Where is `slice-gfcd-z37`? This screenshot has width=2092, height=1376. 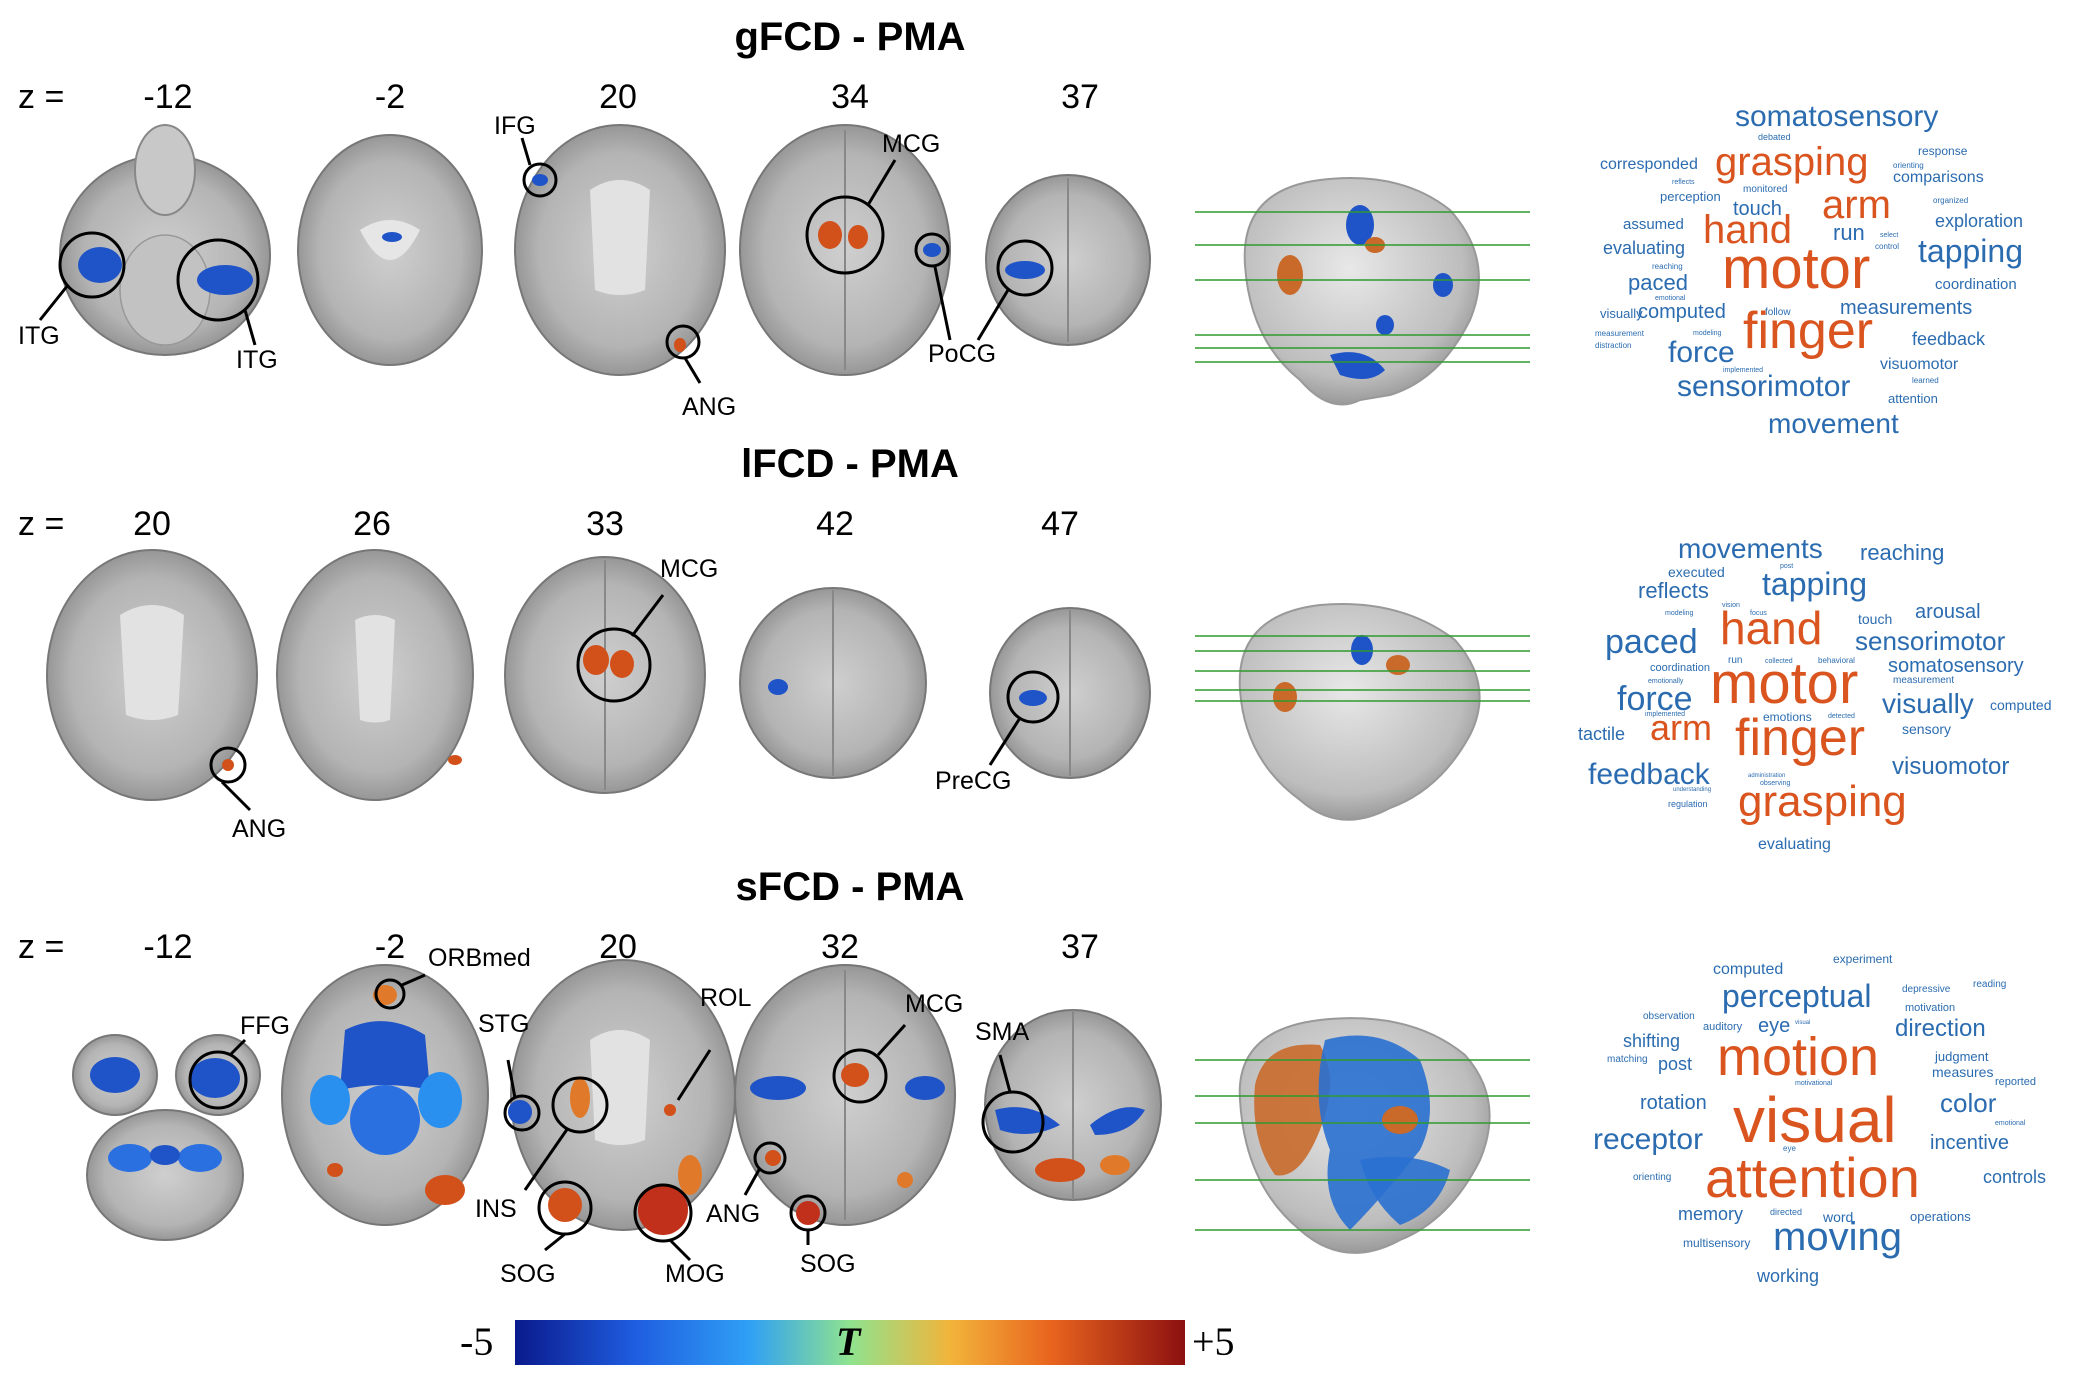 slice-gfcd-z37 is located at coordinates (1068, 260).